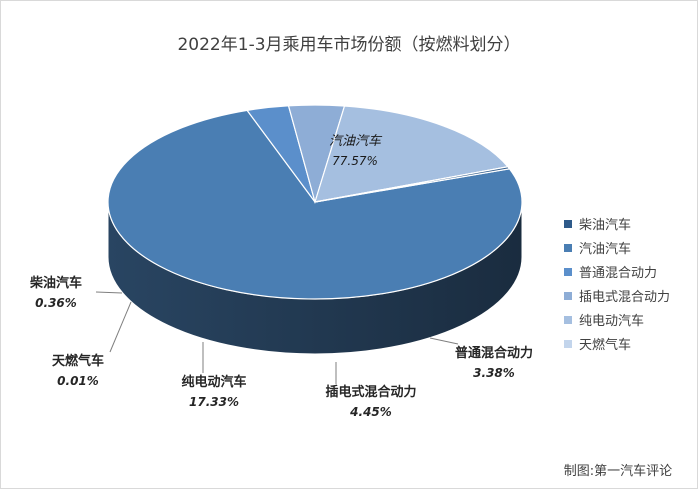  I want to click on legend-label-4: 纯电动汽车, so click(611, 321).